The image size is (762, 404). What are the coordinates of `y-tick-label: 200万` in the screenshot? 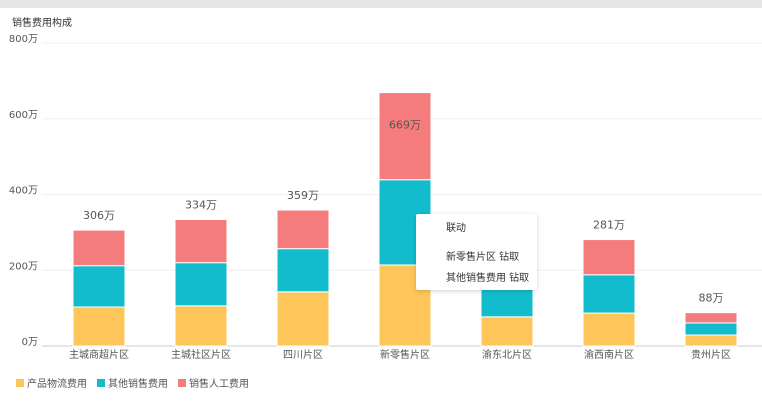 It's located at (23, 266).